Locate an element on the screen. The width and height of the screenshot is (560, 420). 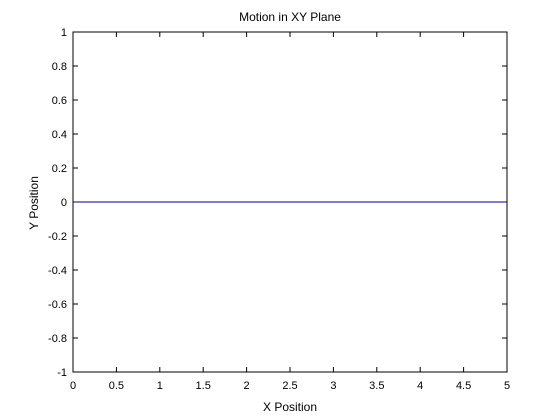
x-tick-label: 5 is located at coordinates (507, 386).